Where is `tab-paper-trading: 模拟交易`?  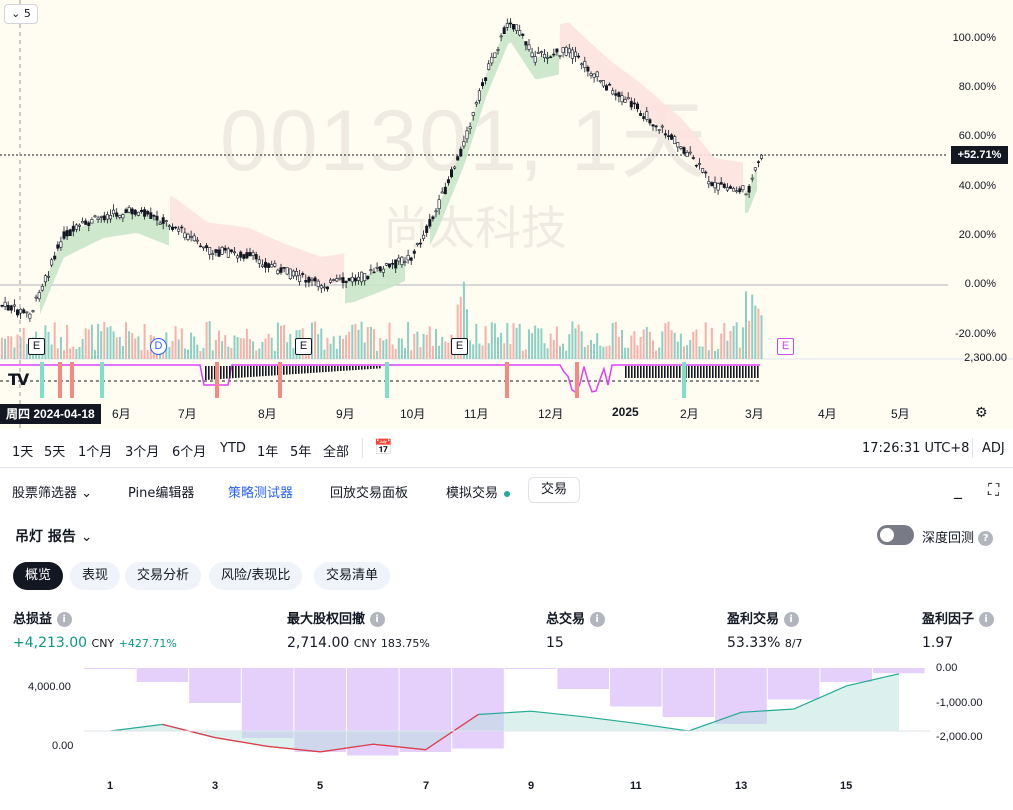
tab-paper-trading: 模拟交易 is located at coordinates (478, 491).